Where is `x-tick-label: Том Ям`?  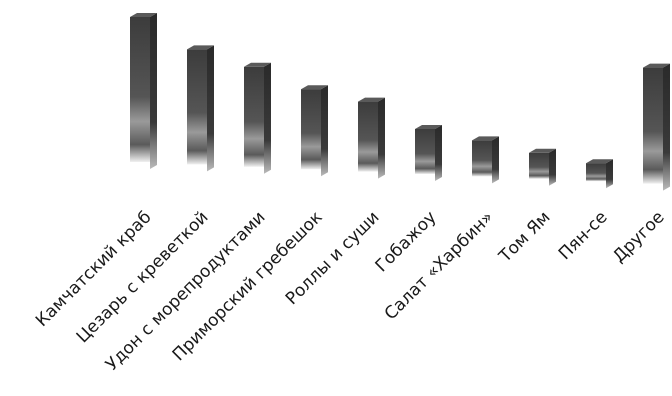
x-tick-label: Том Ям is located at coordinates (525, 237).